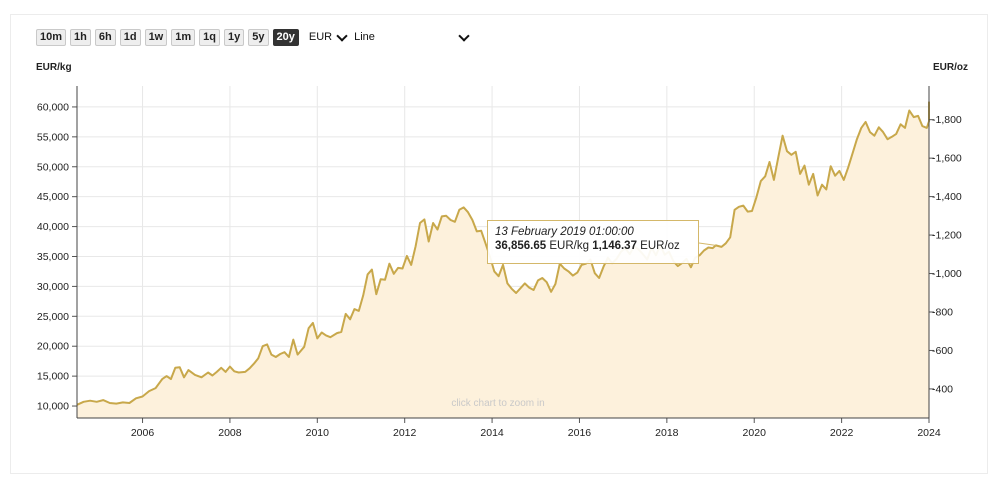 Image resolution: width=1000 pixels, height=493 pixels. What do you see at coordinates (53, 287) in the screenshot?
I see `y-left-tick-label: 30,000` at bounding box center [53, 287].